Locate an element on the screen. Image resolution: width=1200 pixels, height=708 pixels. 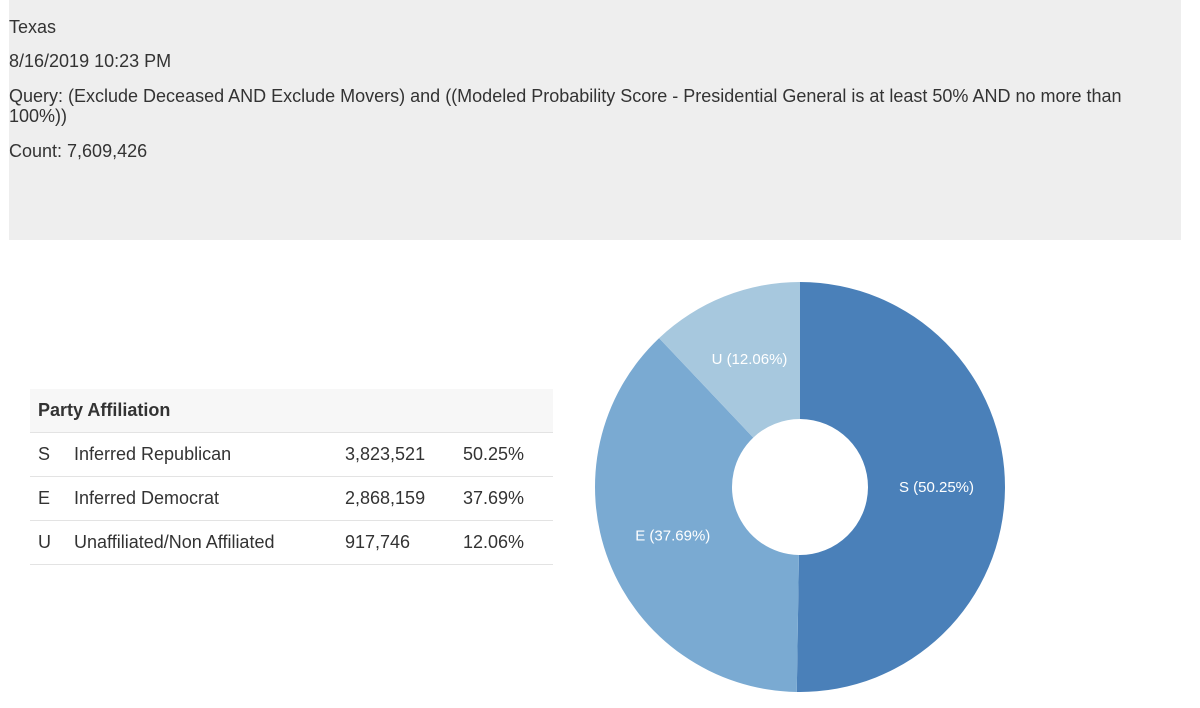
table-row: S Inferred Republican 3,823,521 50.25% is located at coordinates (291, 454).